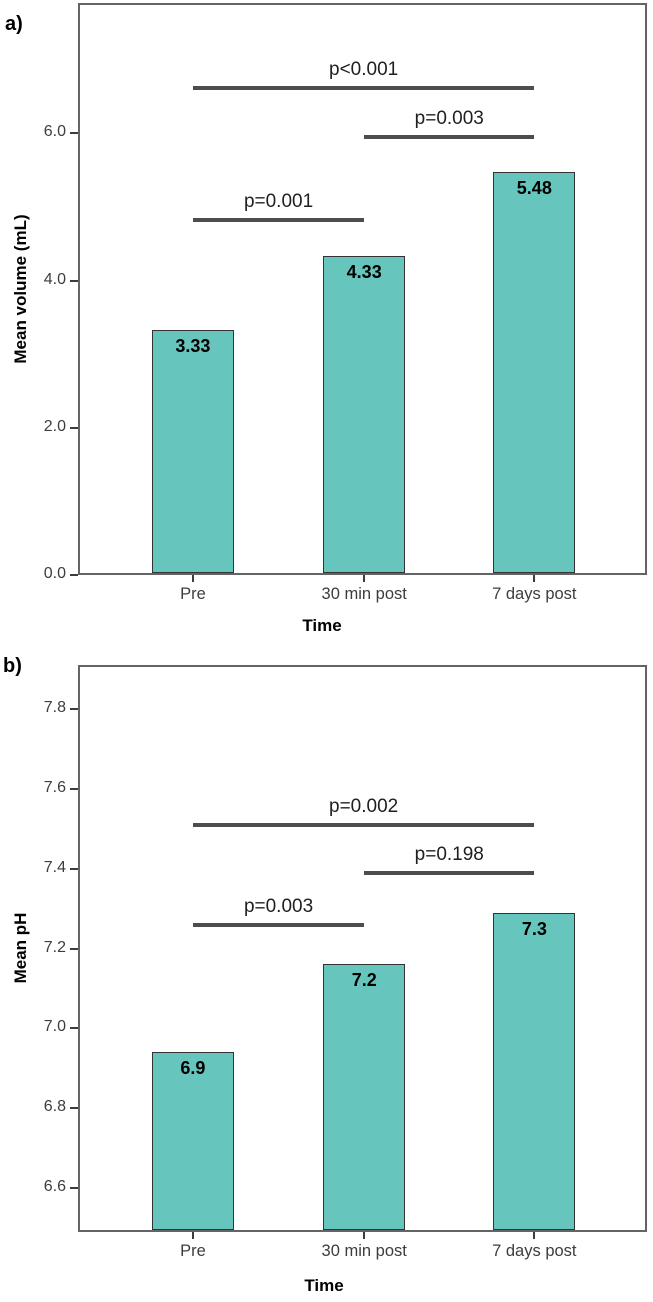 Image resolution: width=653 pixels, height=1302 pixels. I want to click on significance-bracket-label: p=0.001, so click(278, 202).